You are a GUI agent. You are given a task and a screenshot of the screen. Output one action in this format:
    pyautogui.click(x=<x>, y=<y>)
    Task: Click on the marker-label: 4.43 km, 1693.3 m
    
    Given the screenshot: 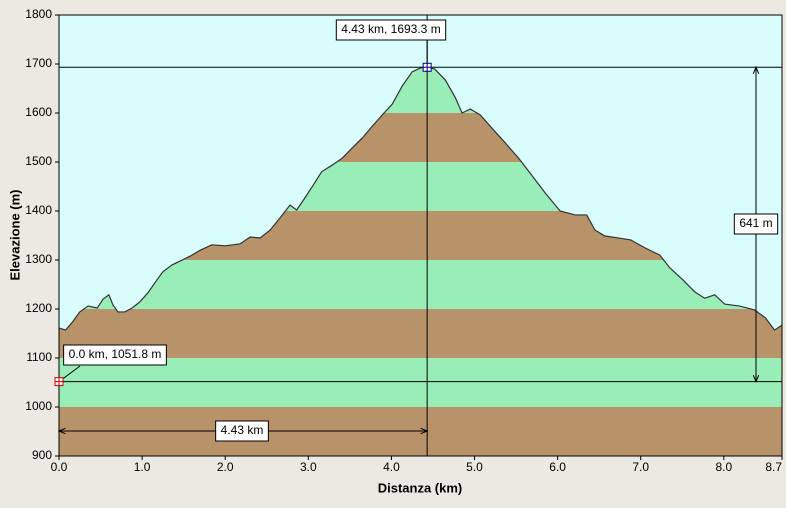 What is the action you would take?
    pyautogui.click(x=390, y=29)
    